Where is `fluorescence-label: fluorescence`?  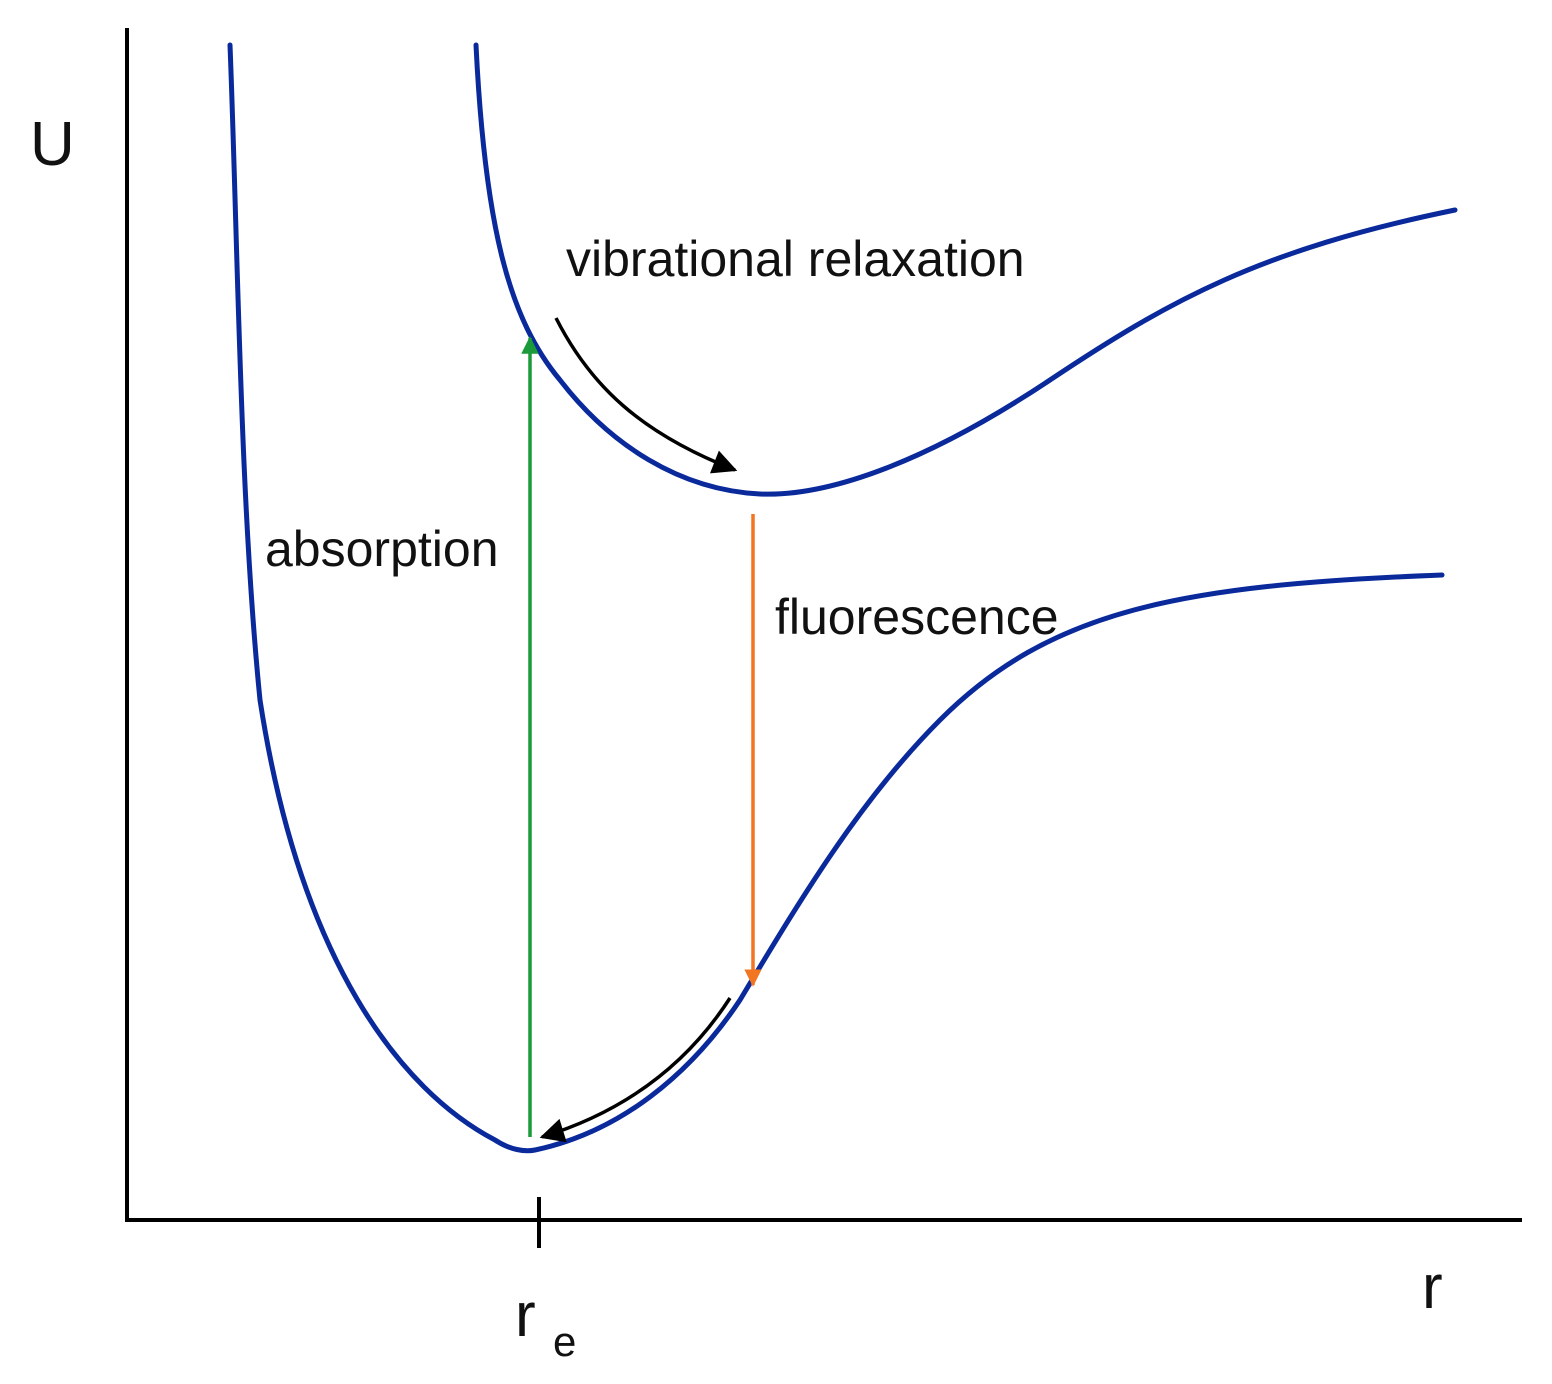
fluorescence-label: fluorescence is located at coordinates (917, 617).